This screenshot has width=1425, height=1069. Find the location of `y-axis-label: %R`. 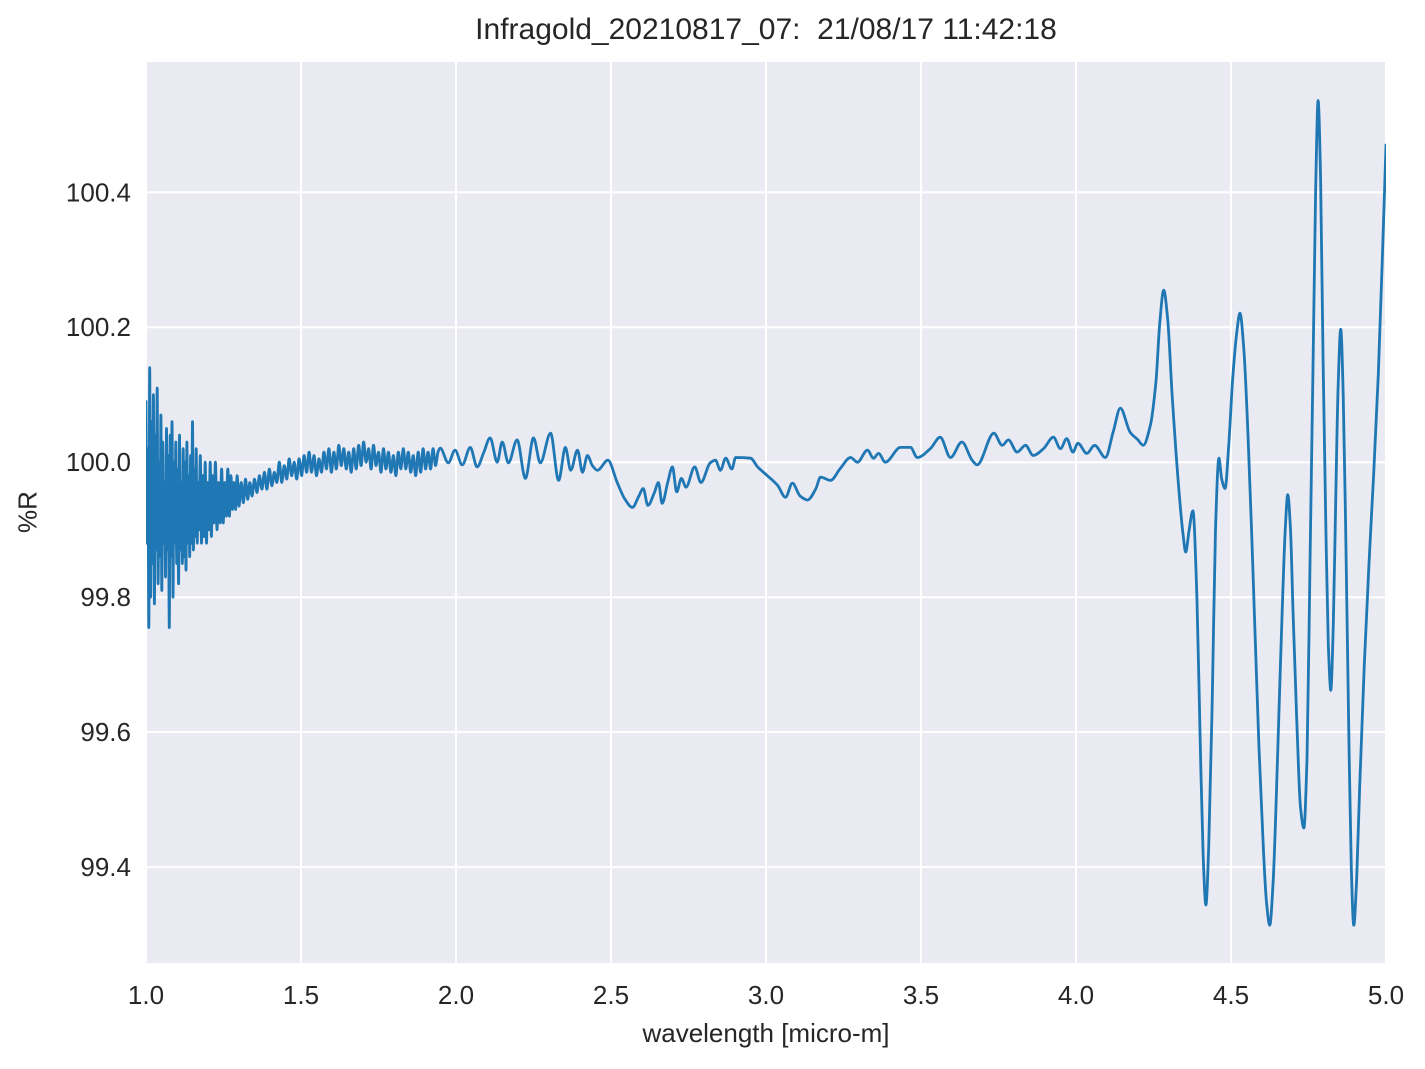

y-axis-label: %R is located at coordinates (27, 512).